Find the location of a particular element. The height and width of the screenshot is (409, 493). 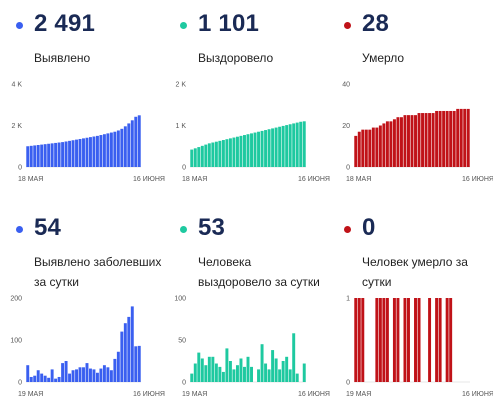

chart-4-y-tick-label: 50 is located at coordinates (182, 341).